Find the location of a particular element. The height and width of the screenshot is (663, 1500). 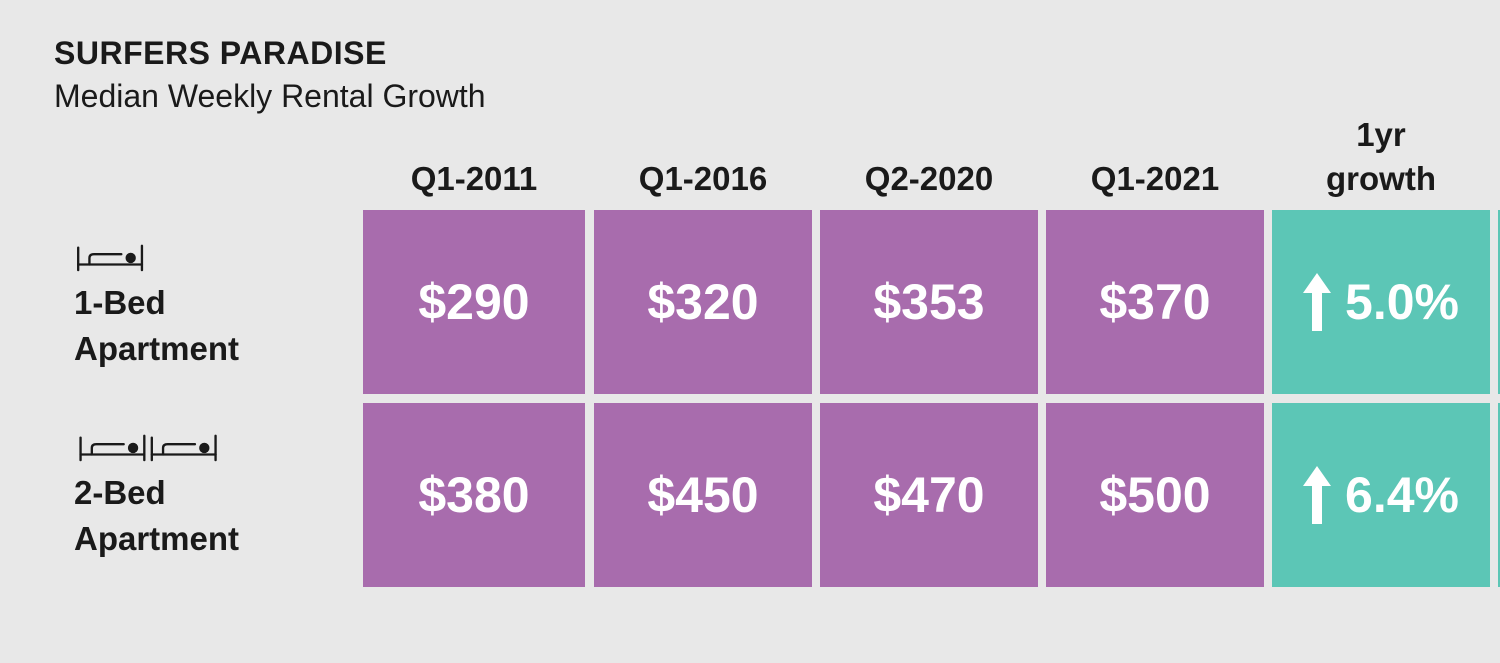

growth-value-1-bed: 5.0% is located at coordinates (1402, 302).